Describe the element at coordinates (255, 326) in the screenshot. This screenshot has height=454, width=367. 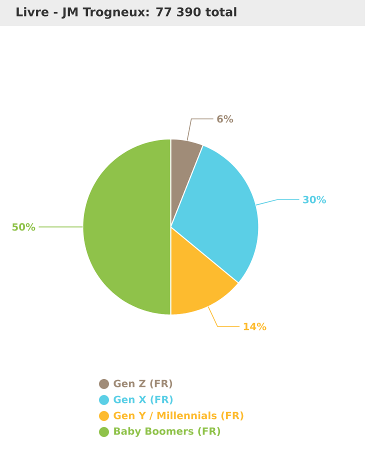
I see `data-label: 14%` at that location.